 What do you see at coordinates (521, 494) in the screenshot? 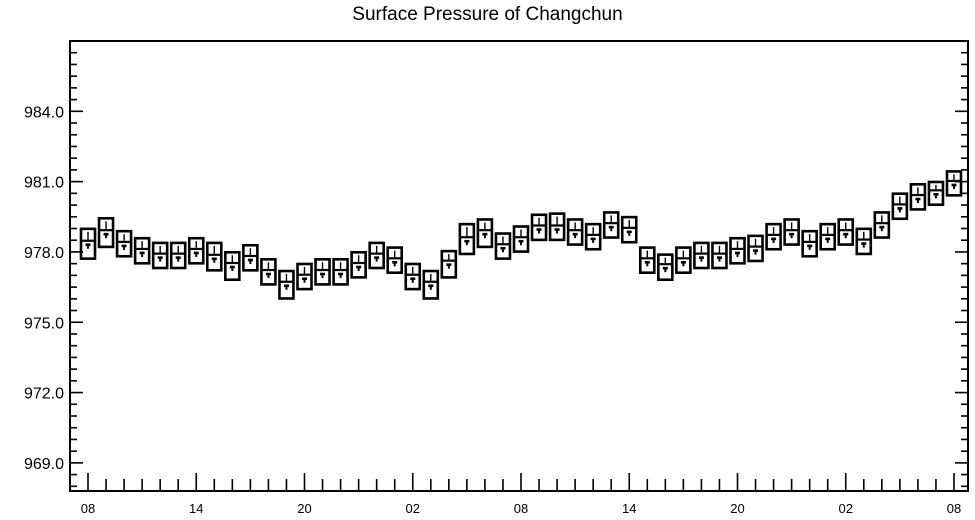
I see `x-axis: 08 14 20 02 08 14 20 02 08` at bounding box center [521, 494].